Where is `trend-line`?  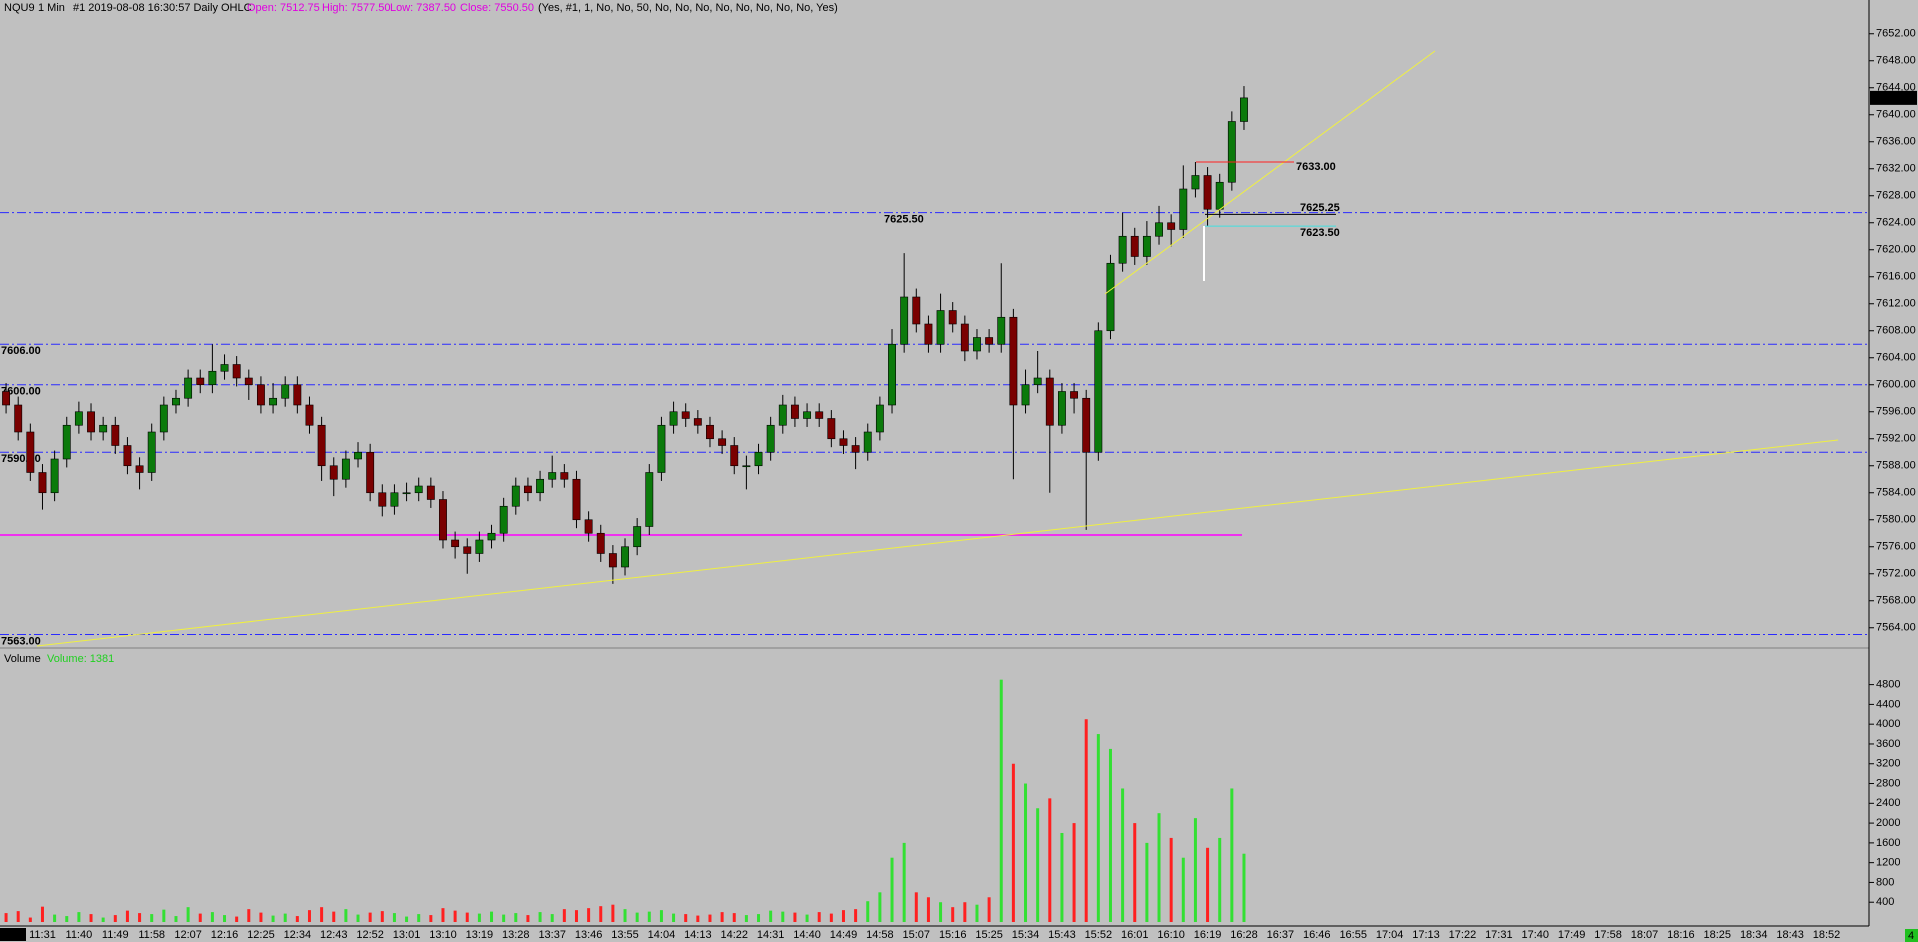
trend-line is located at coordinates (1270, 172).